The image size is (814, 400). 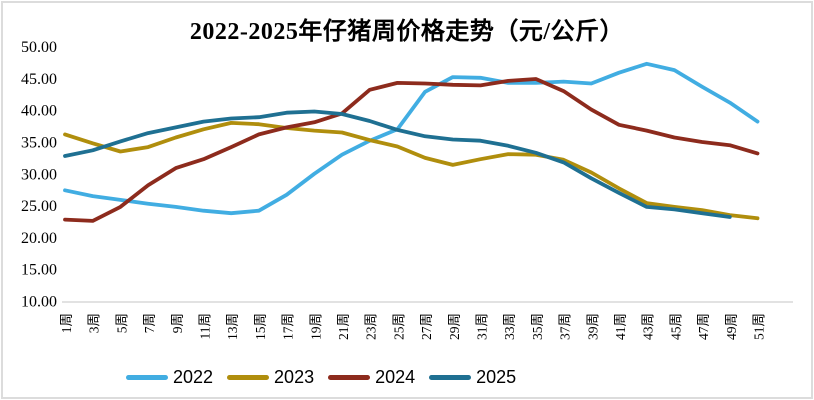 What do you see at coordinates (294, 377) in the screenshot?
I see `legend-label-2023: 2023` at bounding box center [294, 377].